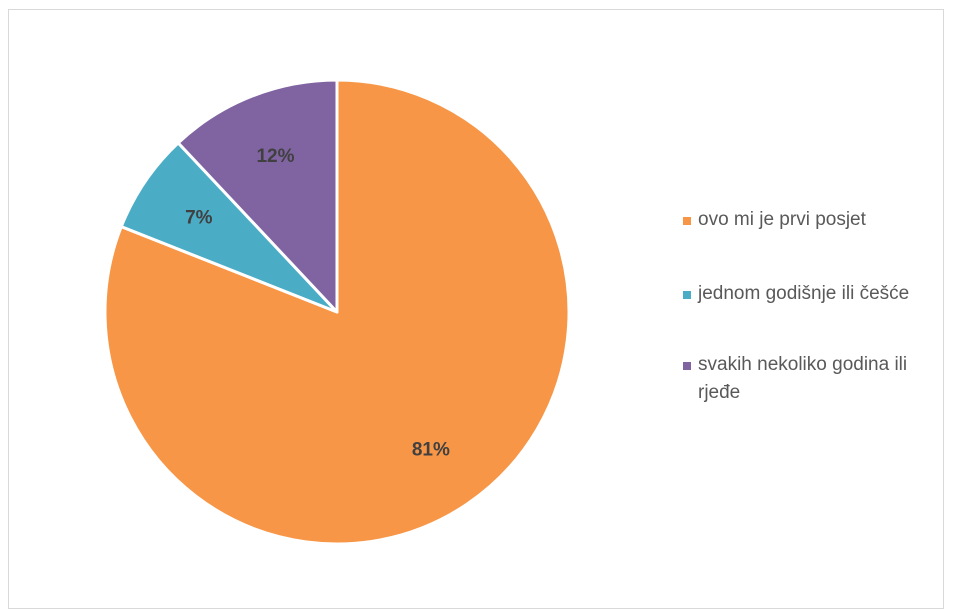  I want to click on legend-label: ovo mi je prvi posjet, so click(782, 219).